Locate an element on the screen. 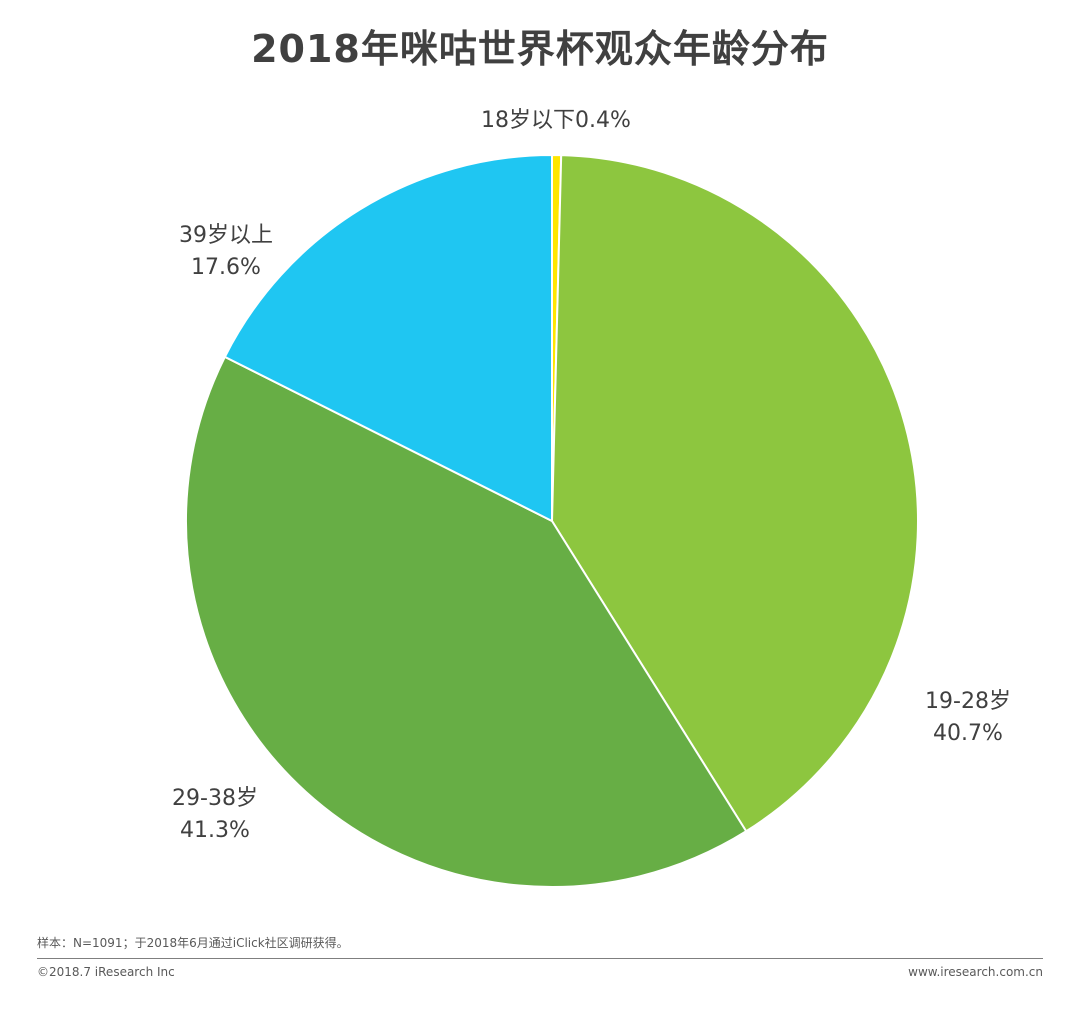 This screenshot has width=1080, height=1030. slice-value-label-2: 40.7% is located at coordinates (968, 733).